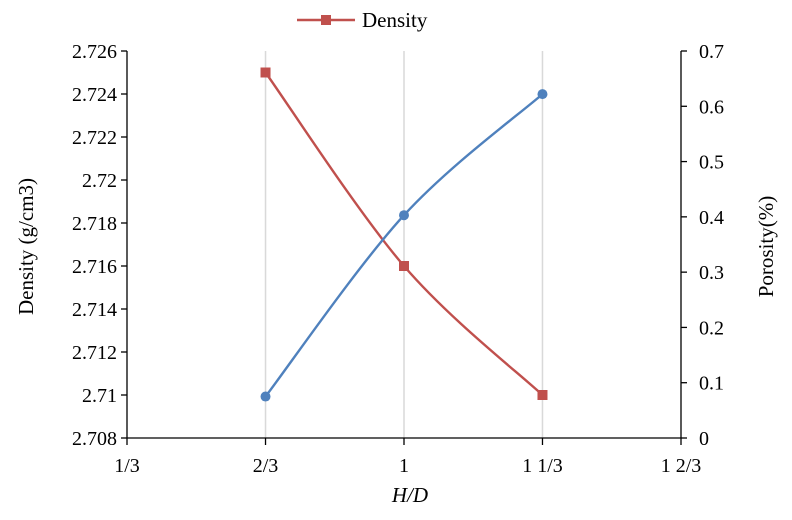 The image size is (792, 520). What do you see at coordinates (409, 495) in the screenshot?
I see `x-axis-title: H/D` at bounding box center [409, 495].